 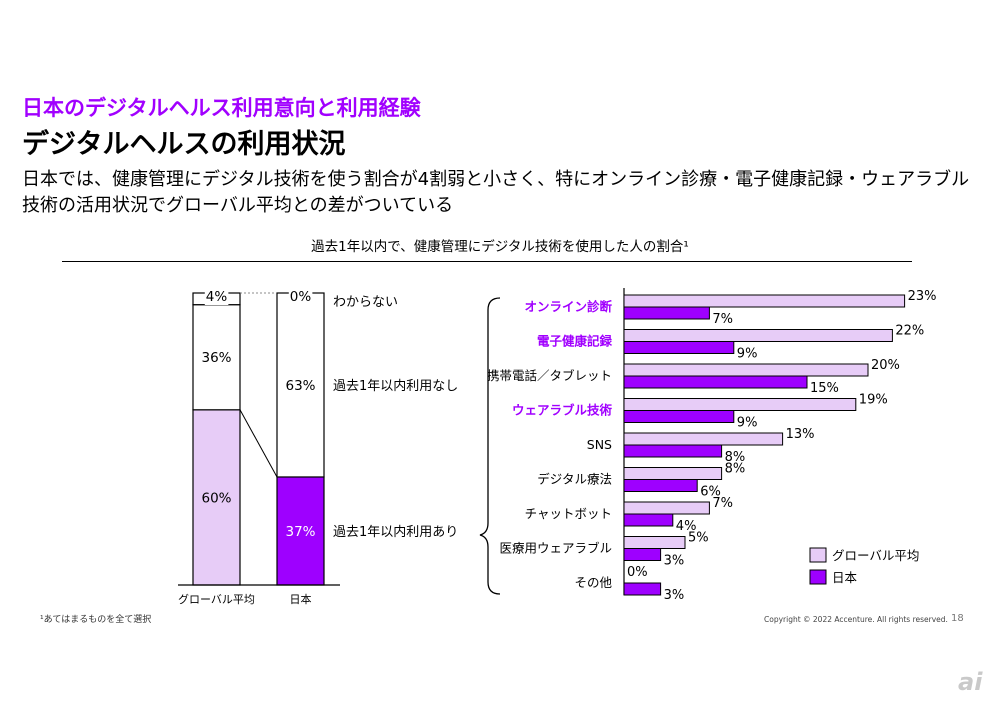 What do you see at coordinates (698, 538) in the screenshot?
I see `global-value-label: 5%` at bounding box center [698, 538].